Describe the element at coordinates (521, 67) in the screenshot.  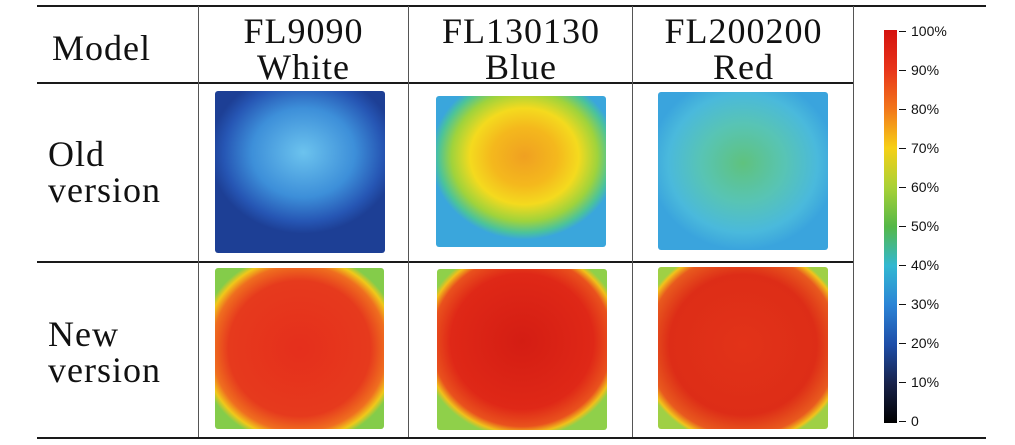
I see `column-color-name: Blue` at that location.